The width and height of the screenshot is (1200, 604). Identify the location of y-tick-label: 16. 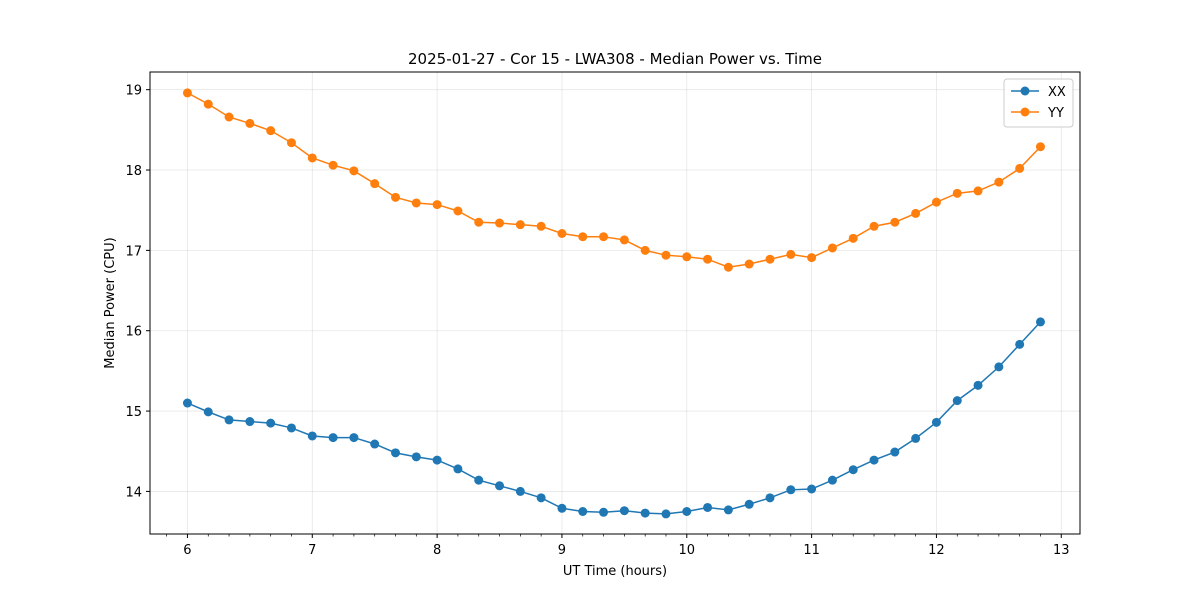
(133, 332).